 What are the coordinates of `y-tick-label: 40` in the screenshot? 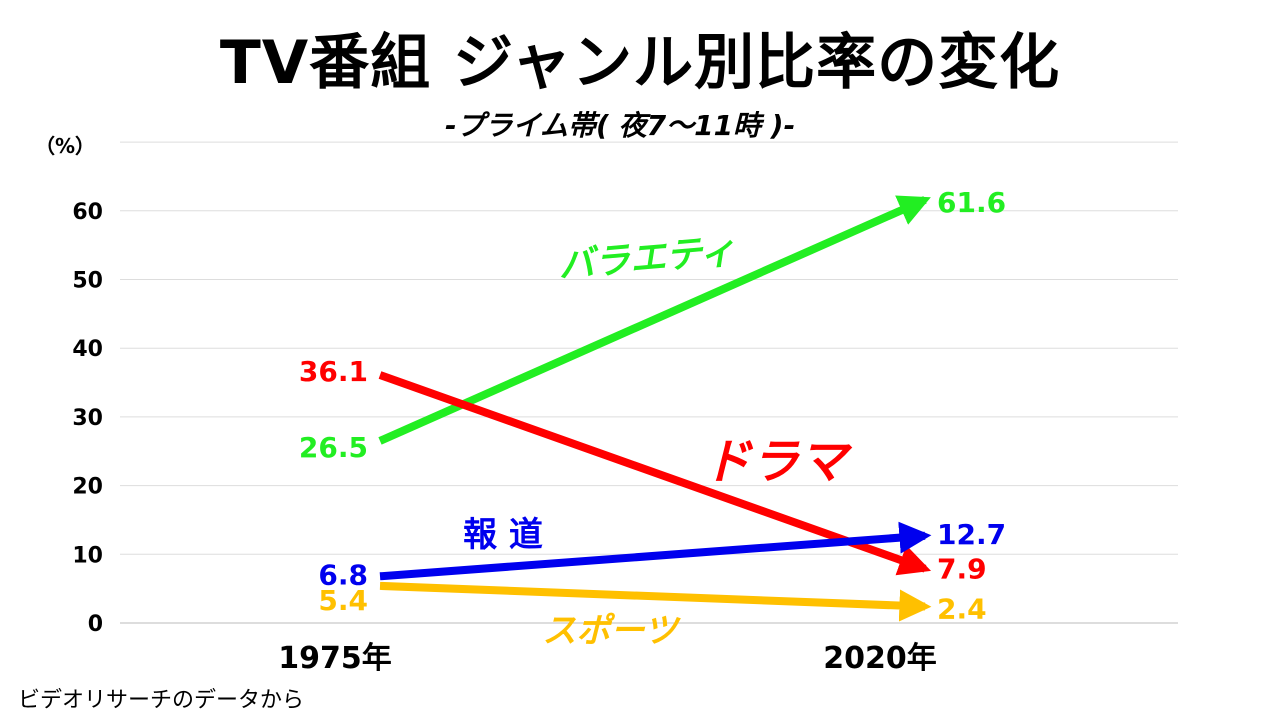 It's located at (87, 349).